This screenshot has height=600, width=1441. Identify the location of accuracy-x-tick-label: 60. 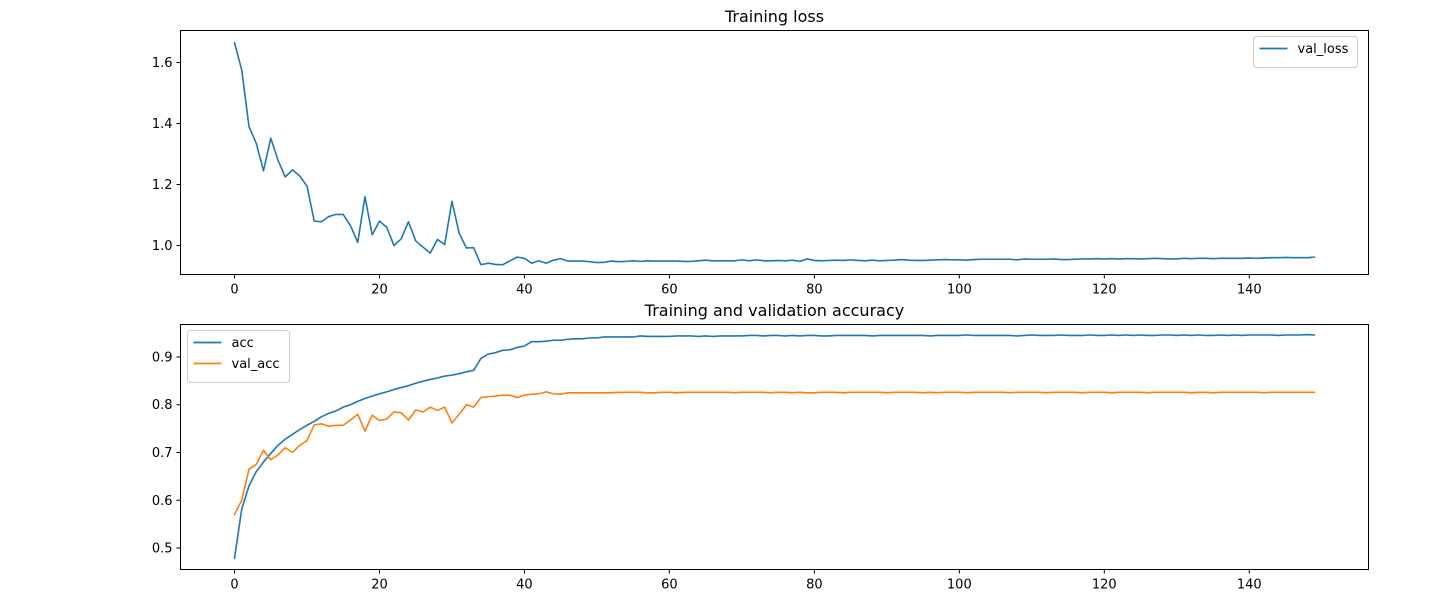
(669, 585).